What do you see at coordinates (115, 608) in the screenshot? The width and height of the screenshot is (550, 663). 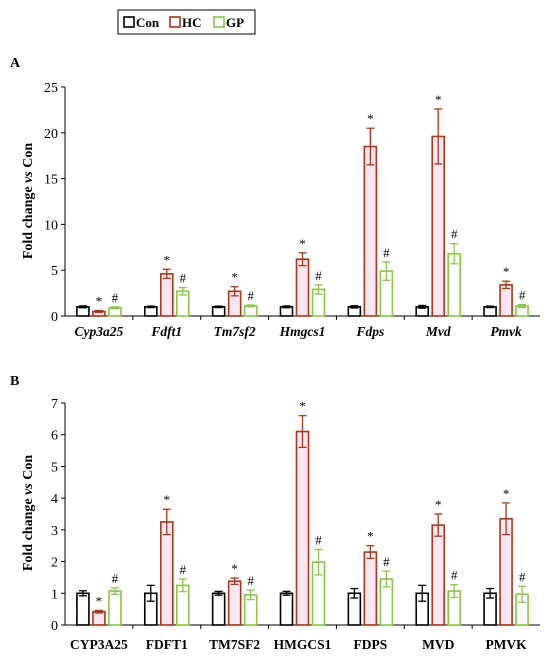 I see `bar-gp` at bounding box center [115, 608].